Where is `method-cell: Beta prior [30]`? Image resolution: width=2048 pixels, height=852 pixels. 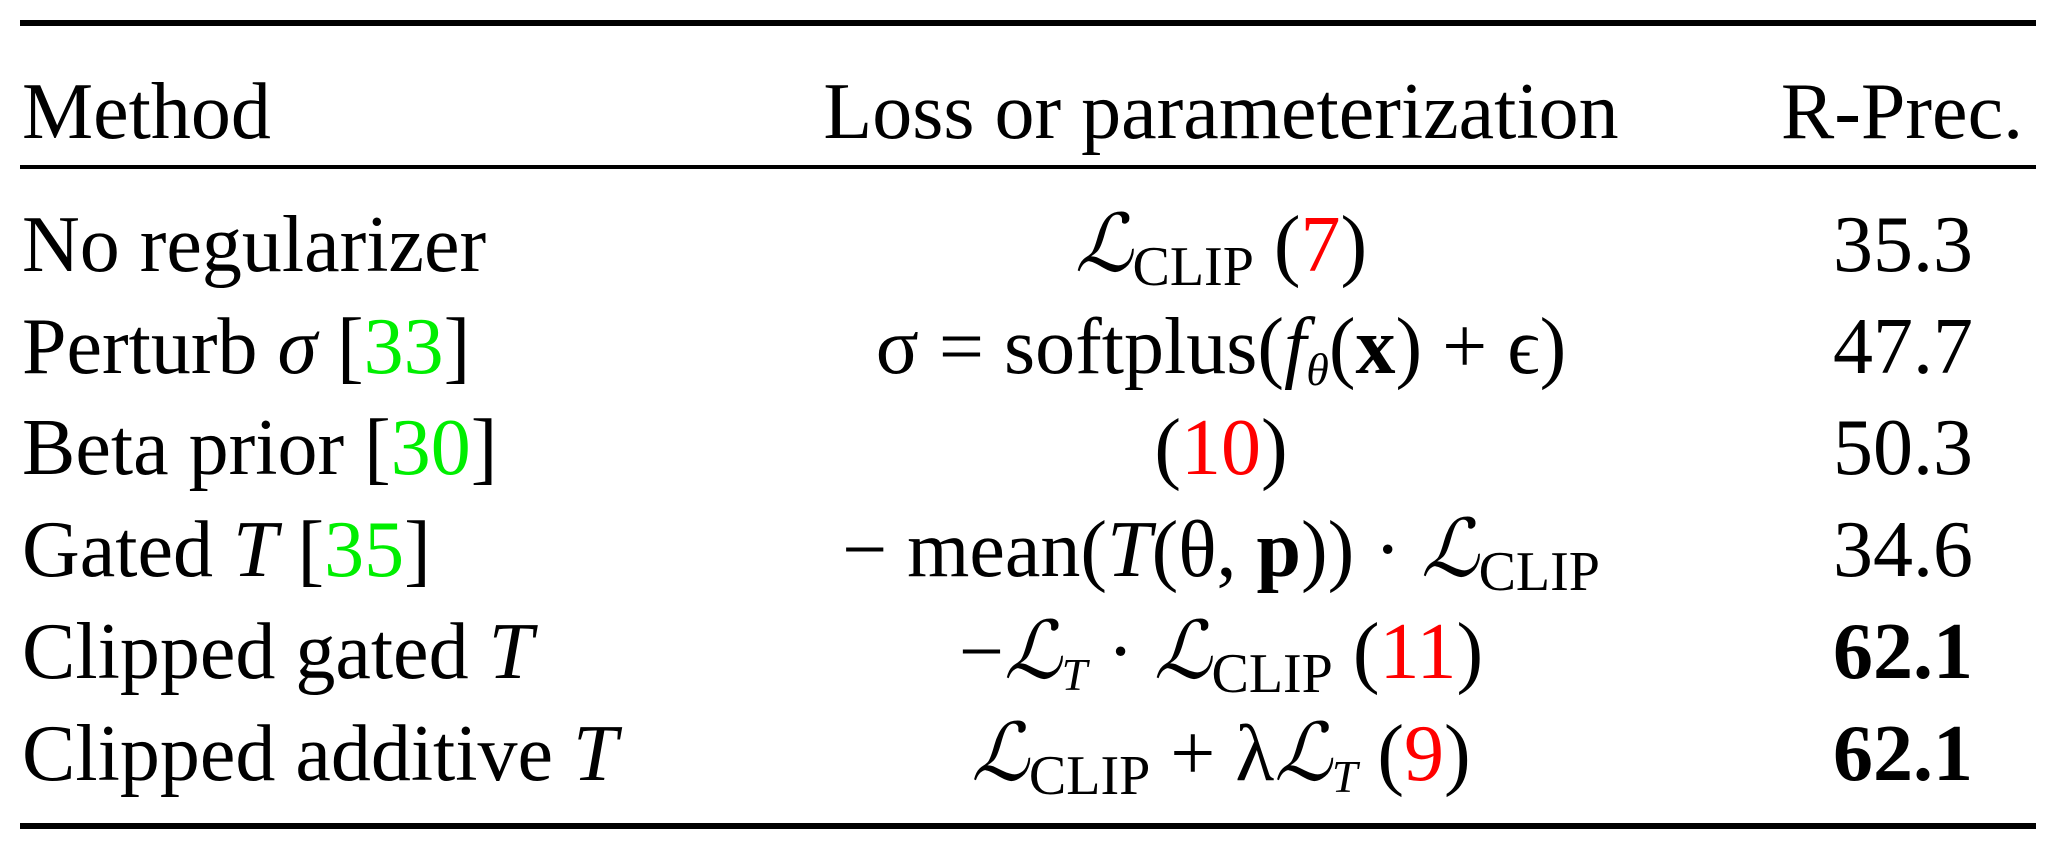
method-cell: Beta prior [30] is located at coordinates (260, 448).